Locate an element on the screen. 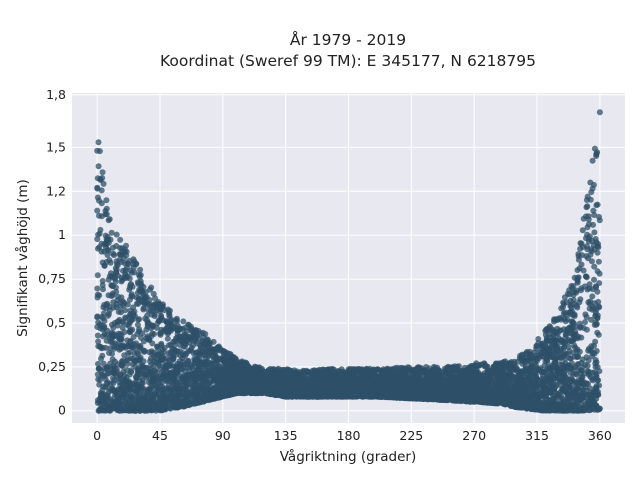 Image resolution: width=640 pixels, height=480 pixels. chart-title-line1: År 1979 - 2019 is located at coordinates (348, 39).